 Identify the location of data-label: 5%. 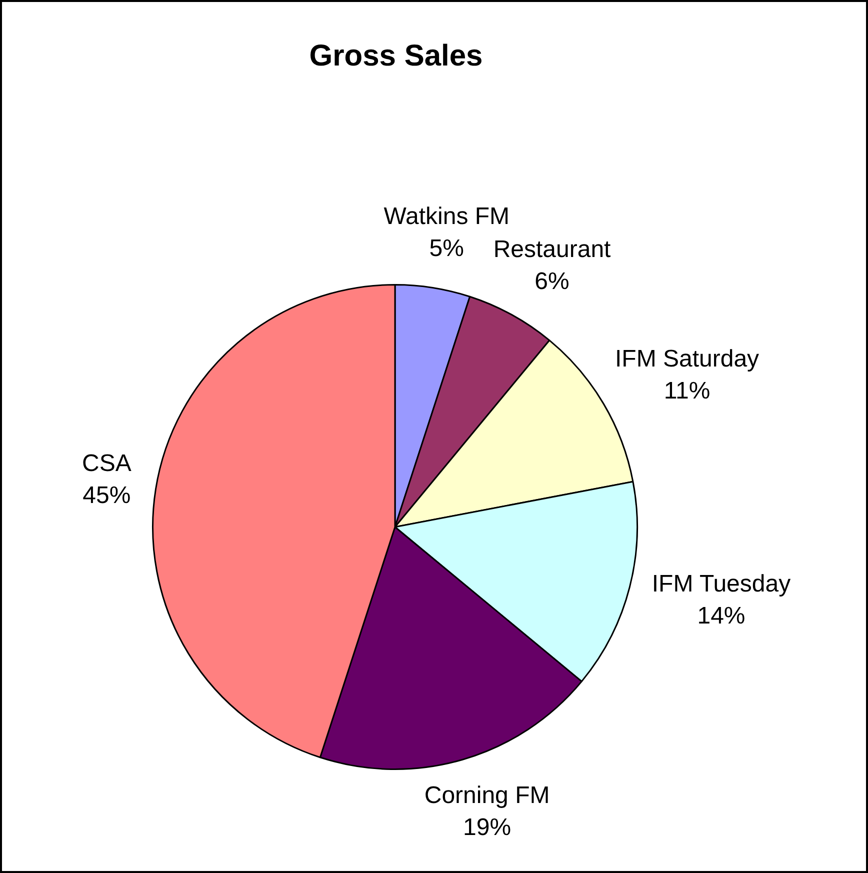
(446, 248).